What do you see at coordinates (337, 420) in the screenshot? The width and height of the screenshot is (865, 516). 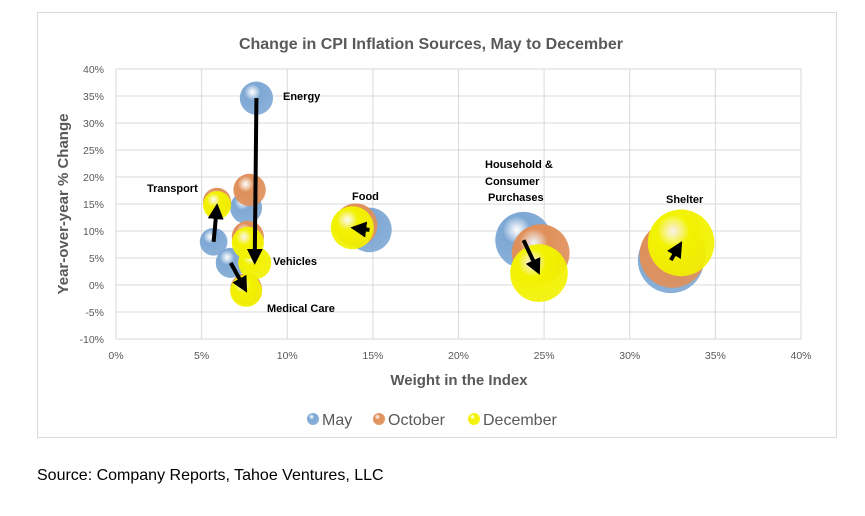 I see `legend-label-may: May` at bounding box center [337, 420].